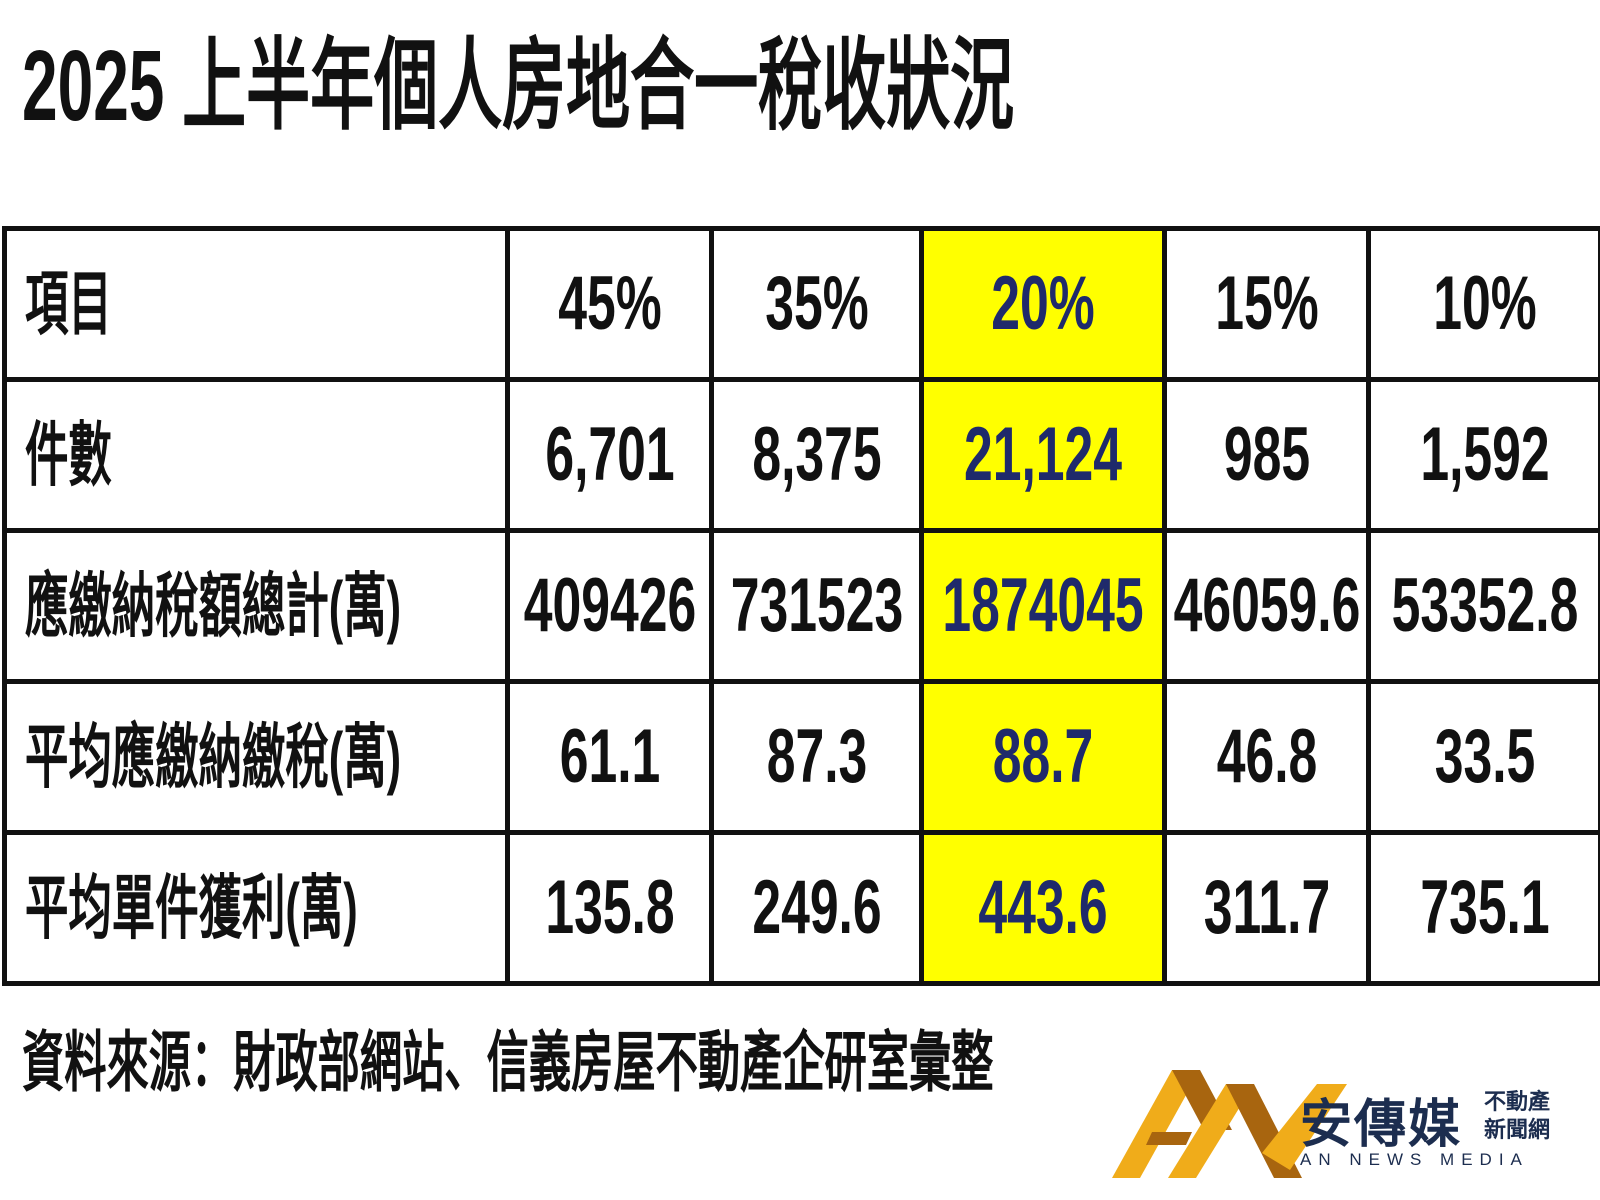  What do you see at coordinates (1266, 304) in the screenshot?
I see `header-cell-15: 15%` at bounding box center [1266, 304].